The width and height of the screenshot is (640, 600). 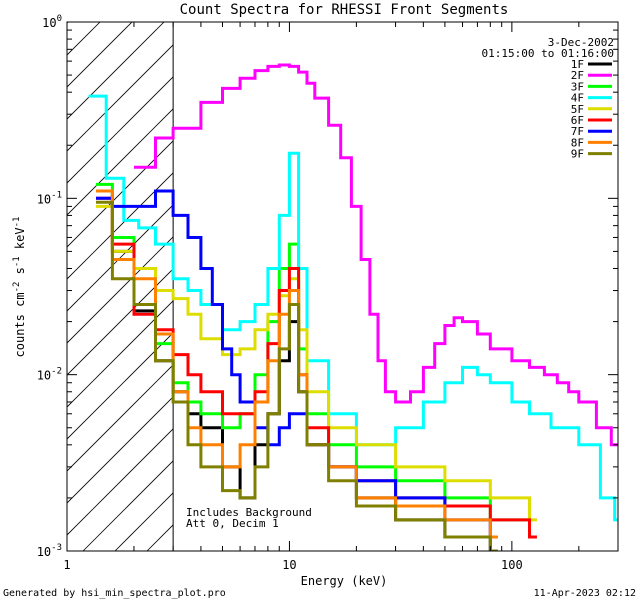 What do you see at coordinates (20, 241) in the screenshot?
I see `y-axis-label-end: keV` at bounding box center [20, 241].